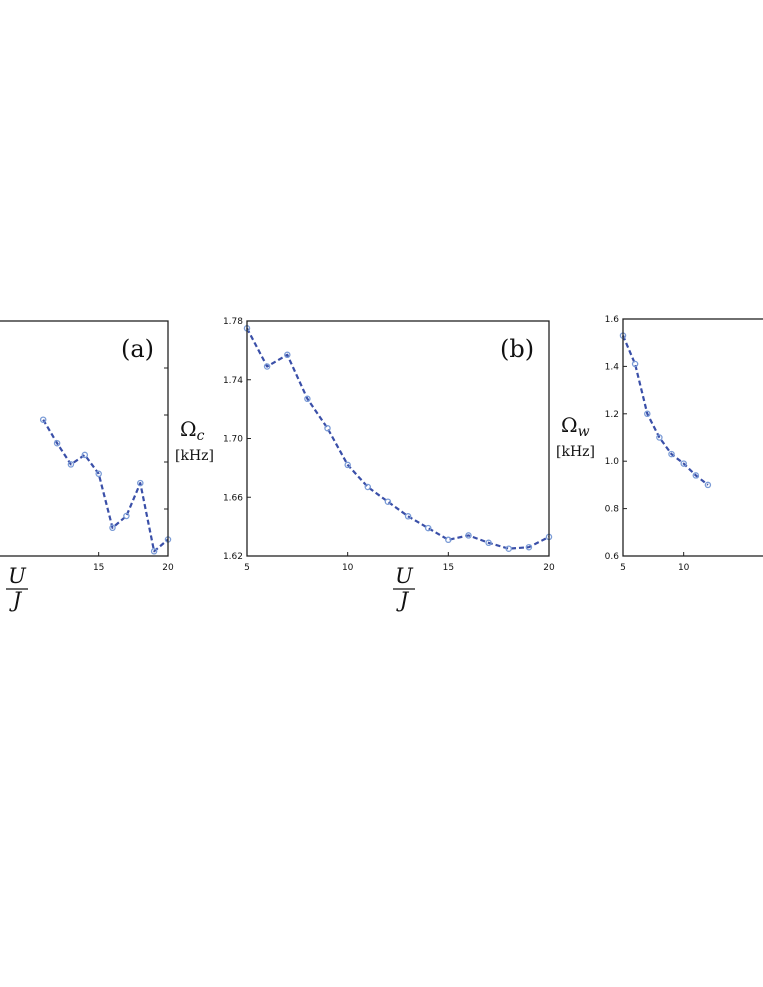  I want to click on panel-a-letter: (a), so click(137, 349).